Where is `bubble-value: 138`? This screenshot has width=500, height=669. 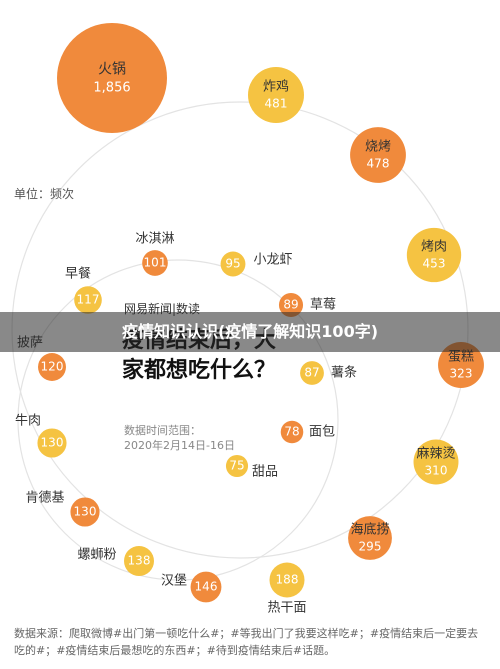
bubble-value: 138 is located at coordinates (139, 561).